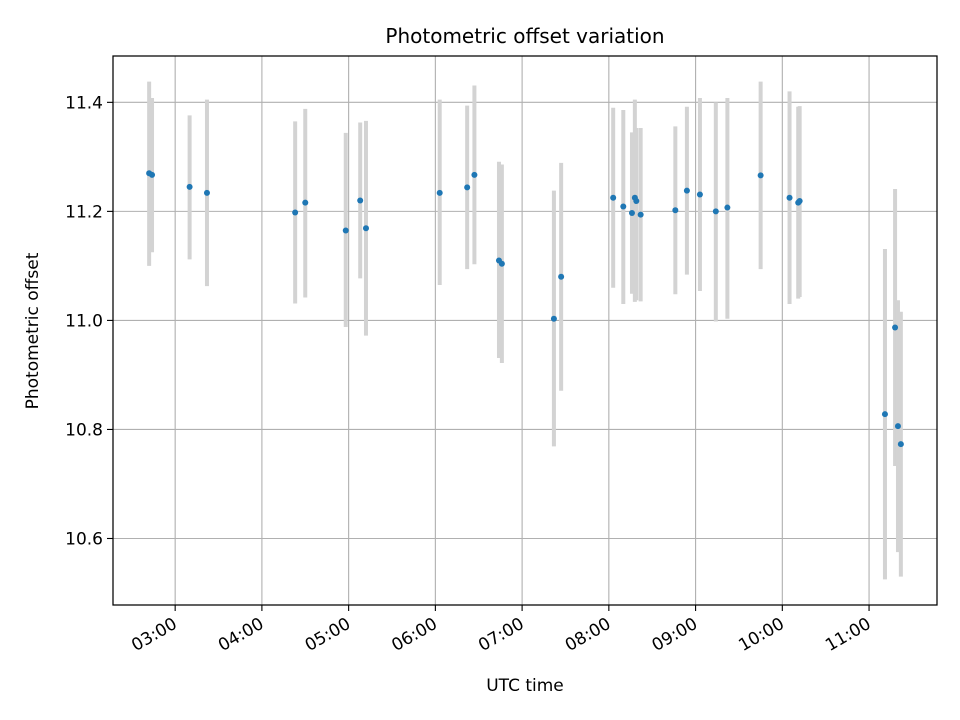  What do you see at coordinates (33, 330) in the screenshot?
I see `y-axis-label: Photometric offset` at bounding box center [33, 330].